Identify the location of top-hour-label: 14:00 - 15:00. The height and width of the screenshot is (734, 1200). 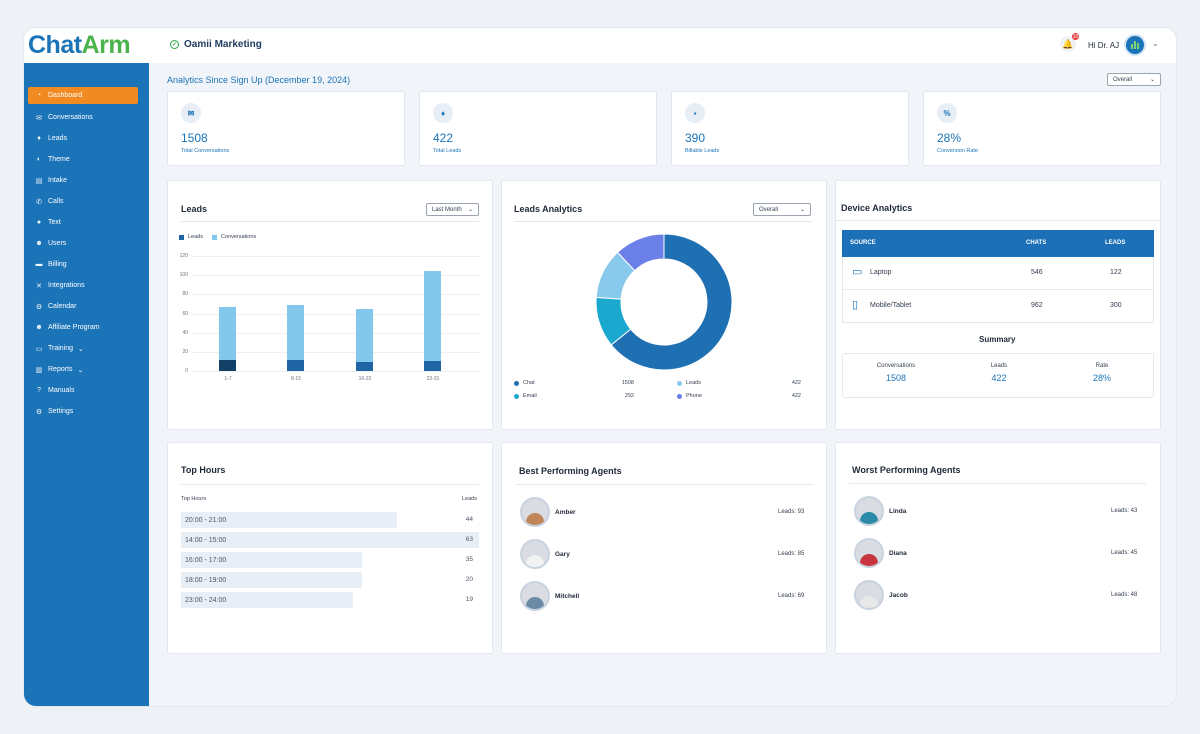
(206, 540).